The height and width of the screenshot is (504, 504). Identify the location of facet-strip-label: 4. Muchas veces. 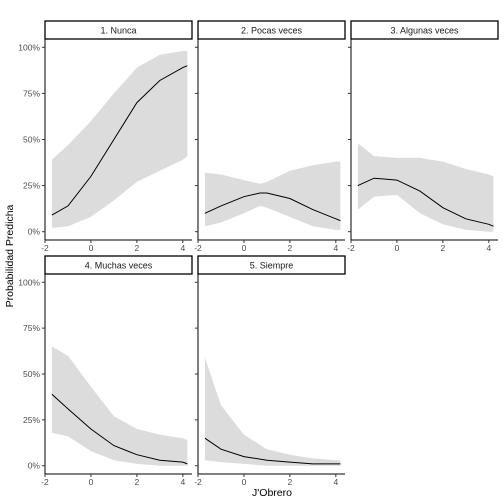
(119, 266).